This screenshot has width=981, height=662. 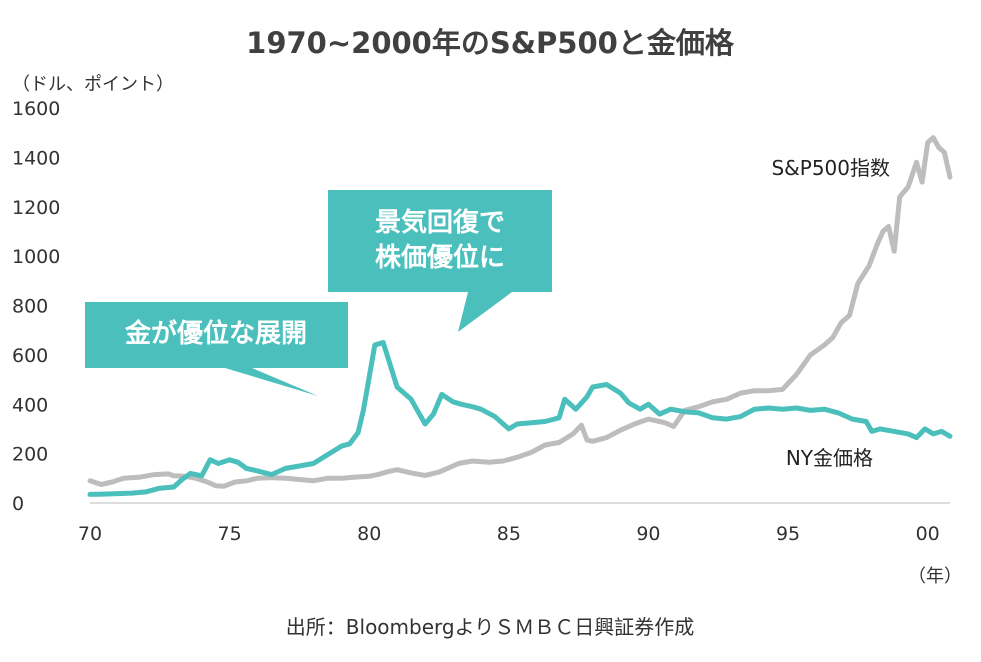 I want to click on callout-gold-advantage-bubble, so click(x=216, y=349).